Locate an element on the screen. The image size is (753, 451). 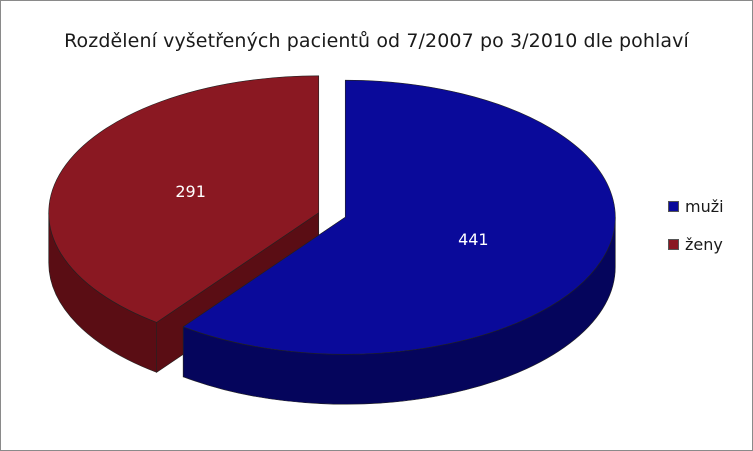
legend: muži ženy is located at coordinates (696, 234).